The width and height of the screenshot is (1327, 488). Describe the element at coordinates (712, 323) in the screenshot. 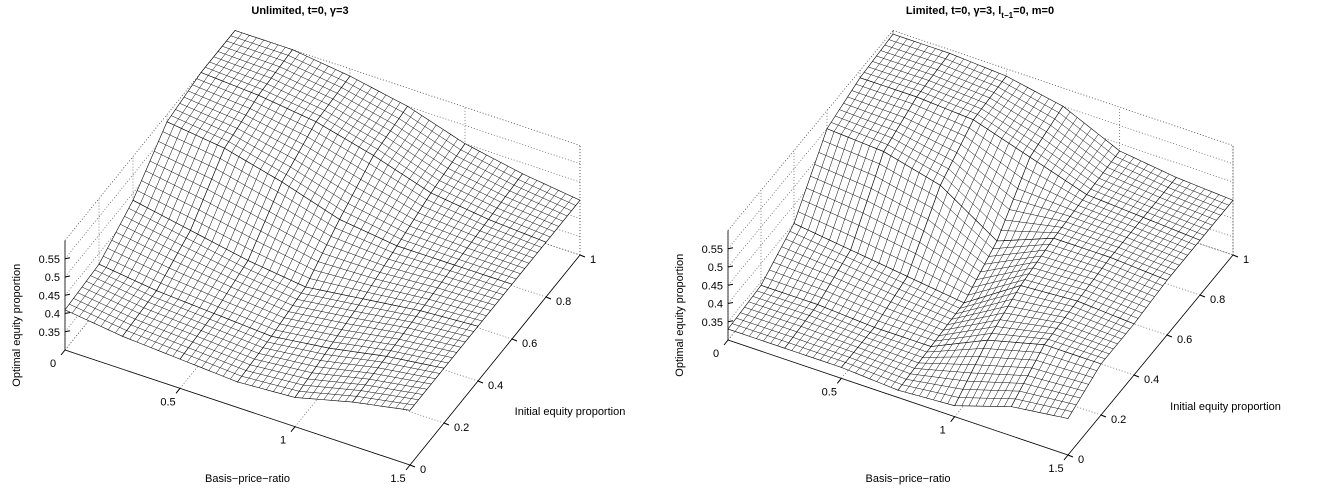

I see `z-tick-label: 0.35` at that location.